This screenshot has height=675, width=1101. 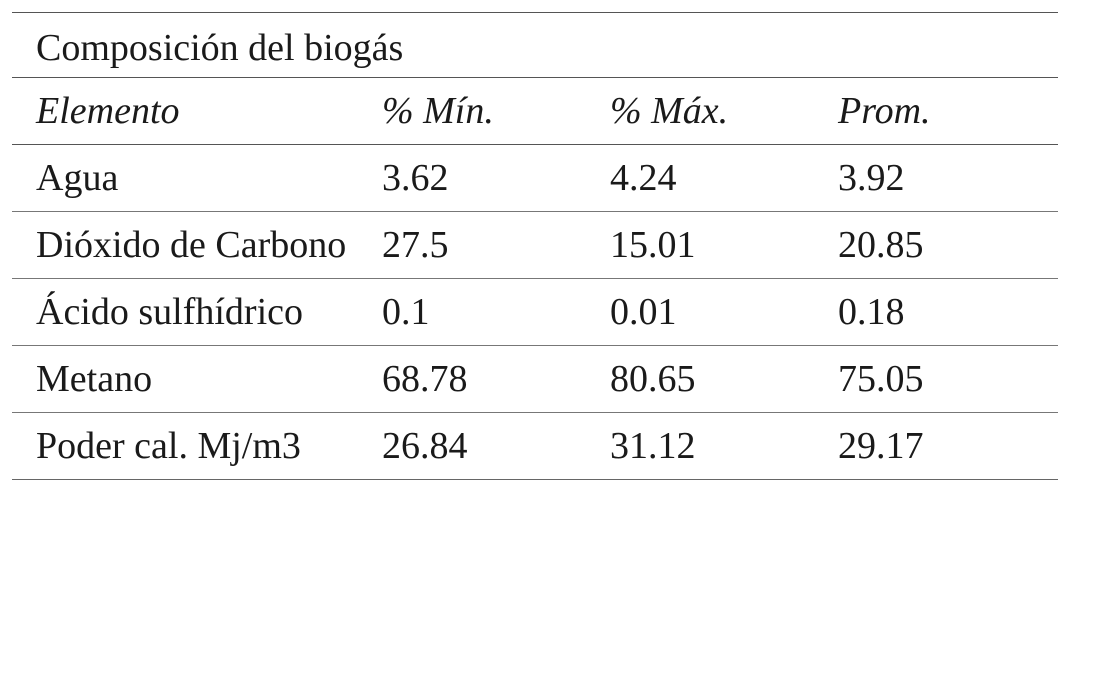 I want to click on table-row-dioxido-de-carbono: Dióxido de Carbono 27.5 15.01 20.85, so click(x=535, y=245).